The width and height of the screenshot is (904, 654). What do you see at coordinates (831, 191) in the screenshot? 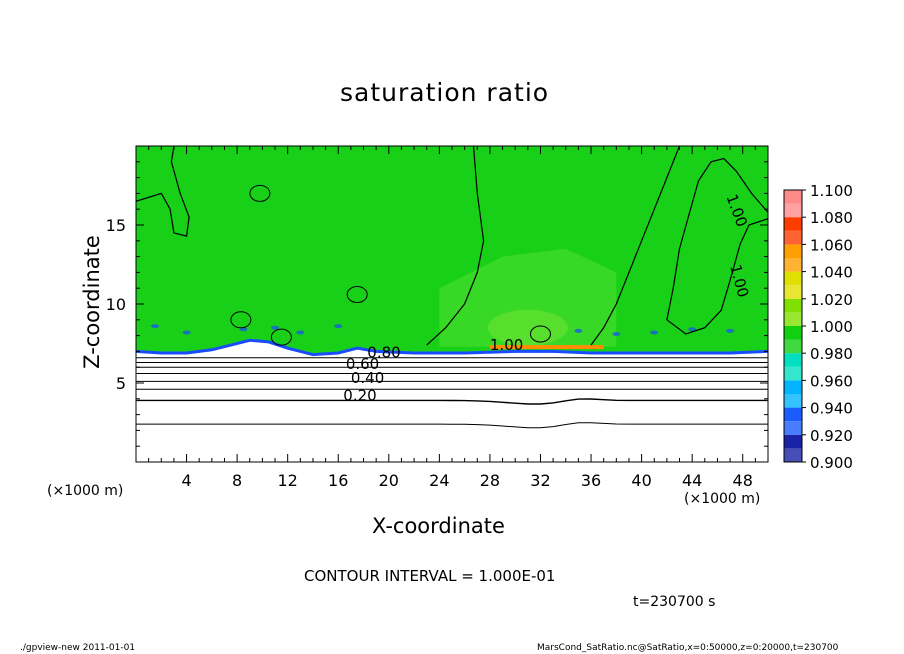
I see `colorbar-label: 1.100` at bounding box center [831, 191].